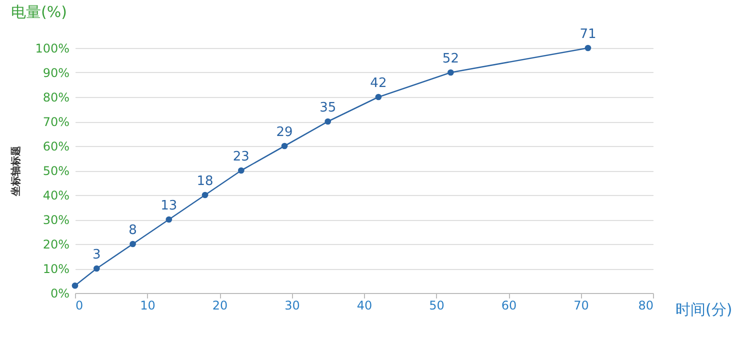 This screenshot has width=750, height=343. Describe the element at coordinates (39, 12) in the screenshot. I see `chart-title: 电量(%)` at that location.